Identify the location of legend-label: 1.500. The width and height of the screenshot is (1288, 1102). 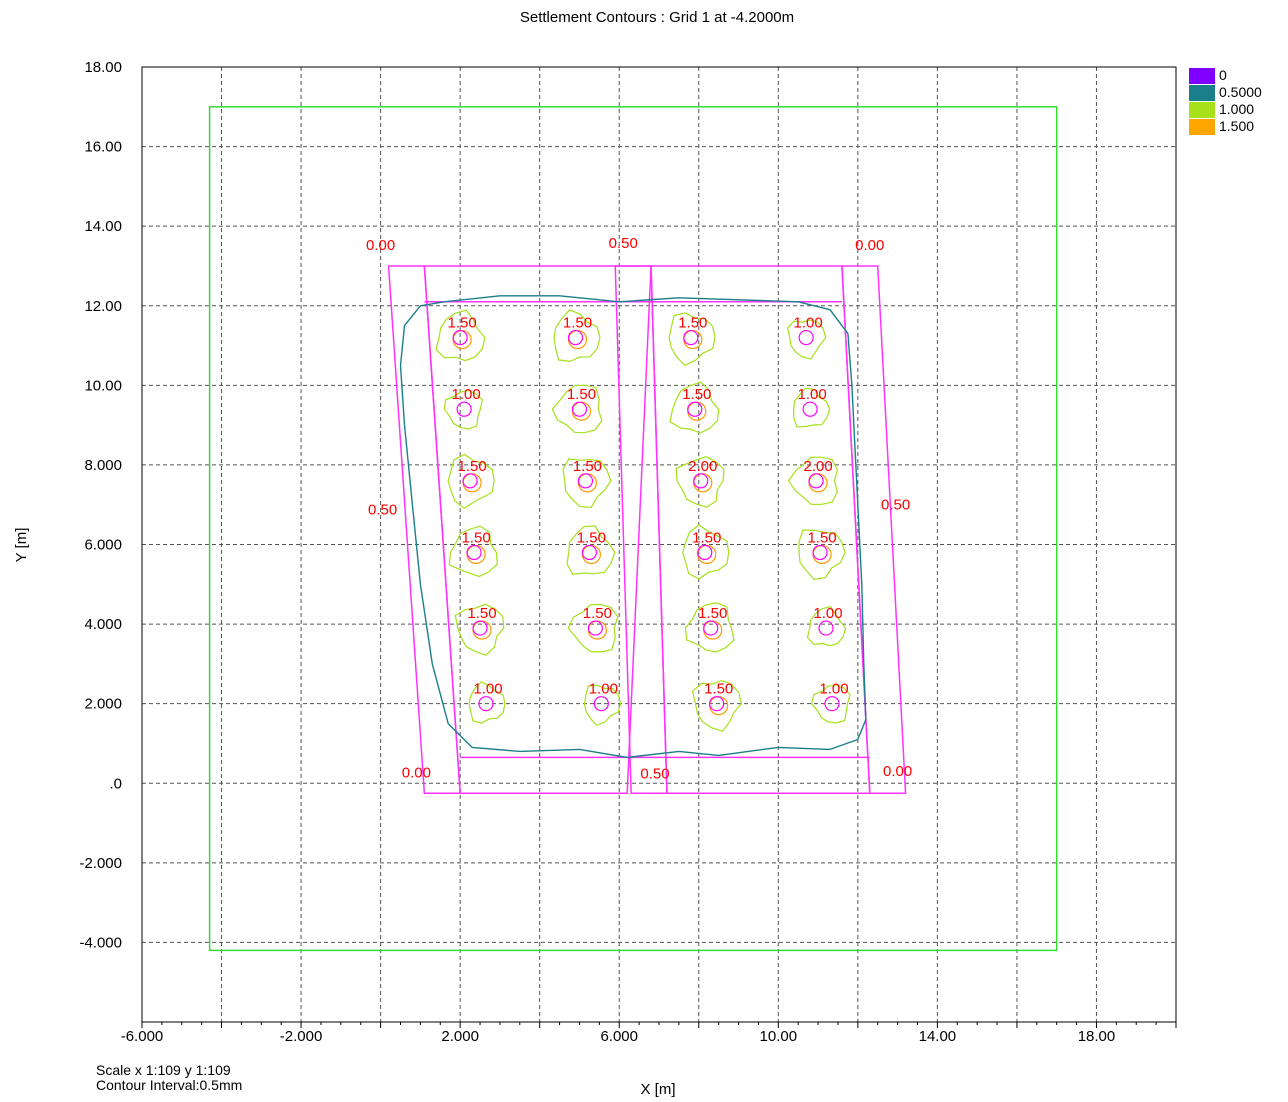
(1236, 126).